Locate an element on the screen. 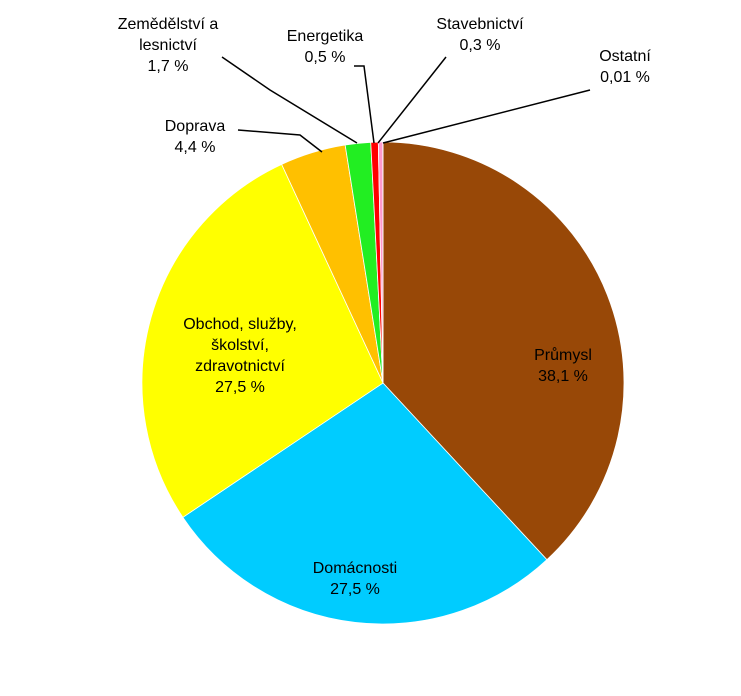  category-label: Ostatní is located at coordinates (625, 56).